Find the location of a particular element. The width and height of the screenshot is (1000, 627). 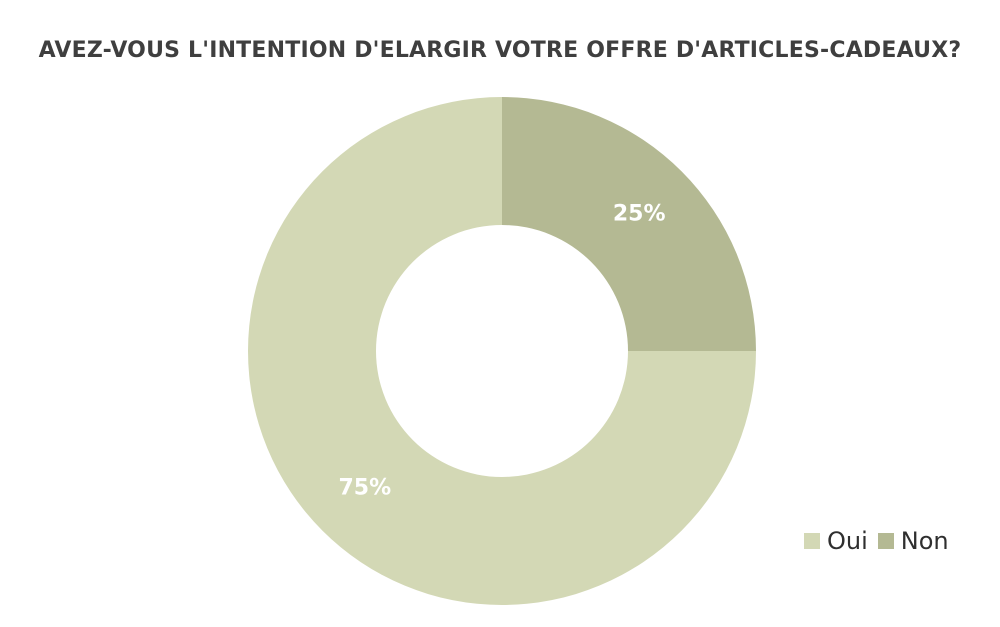

legend: Oui Non is located at coordinates (881, 541).